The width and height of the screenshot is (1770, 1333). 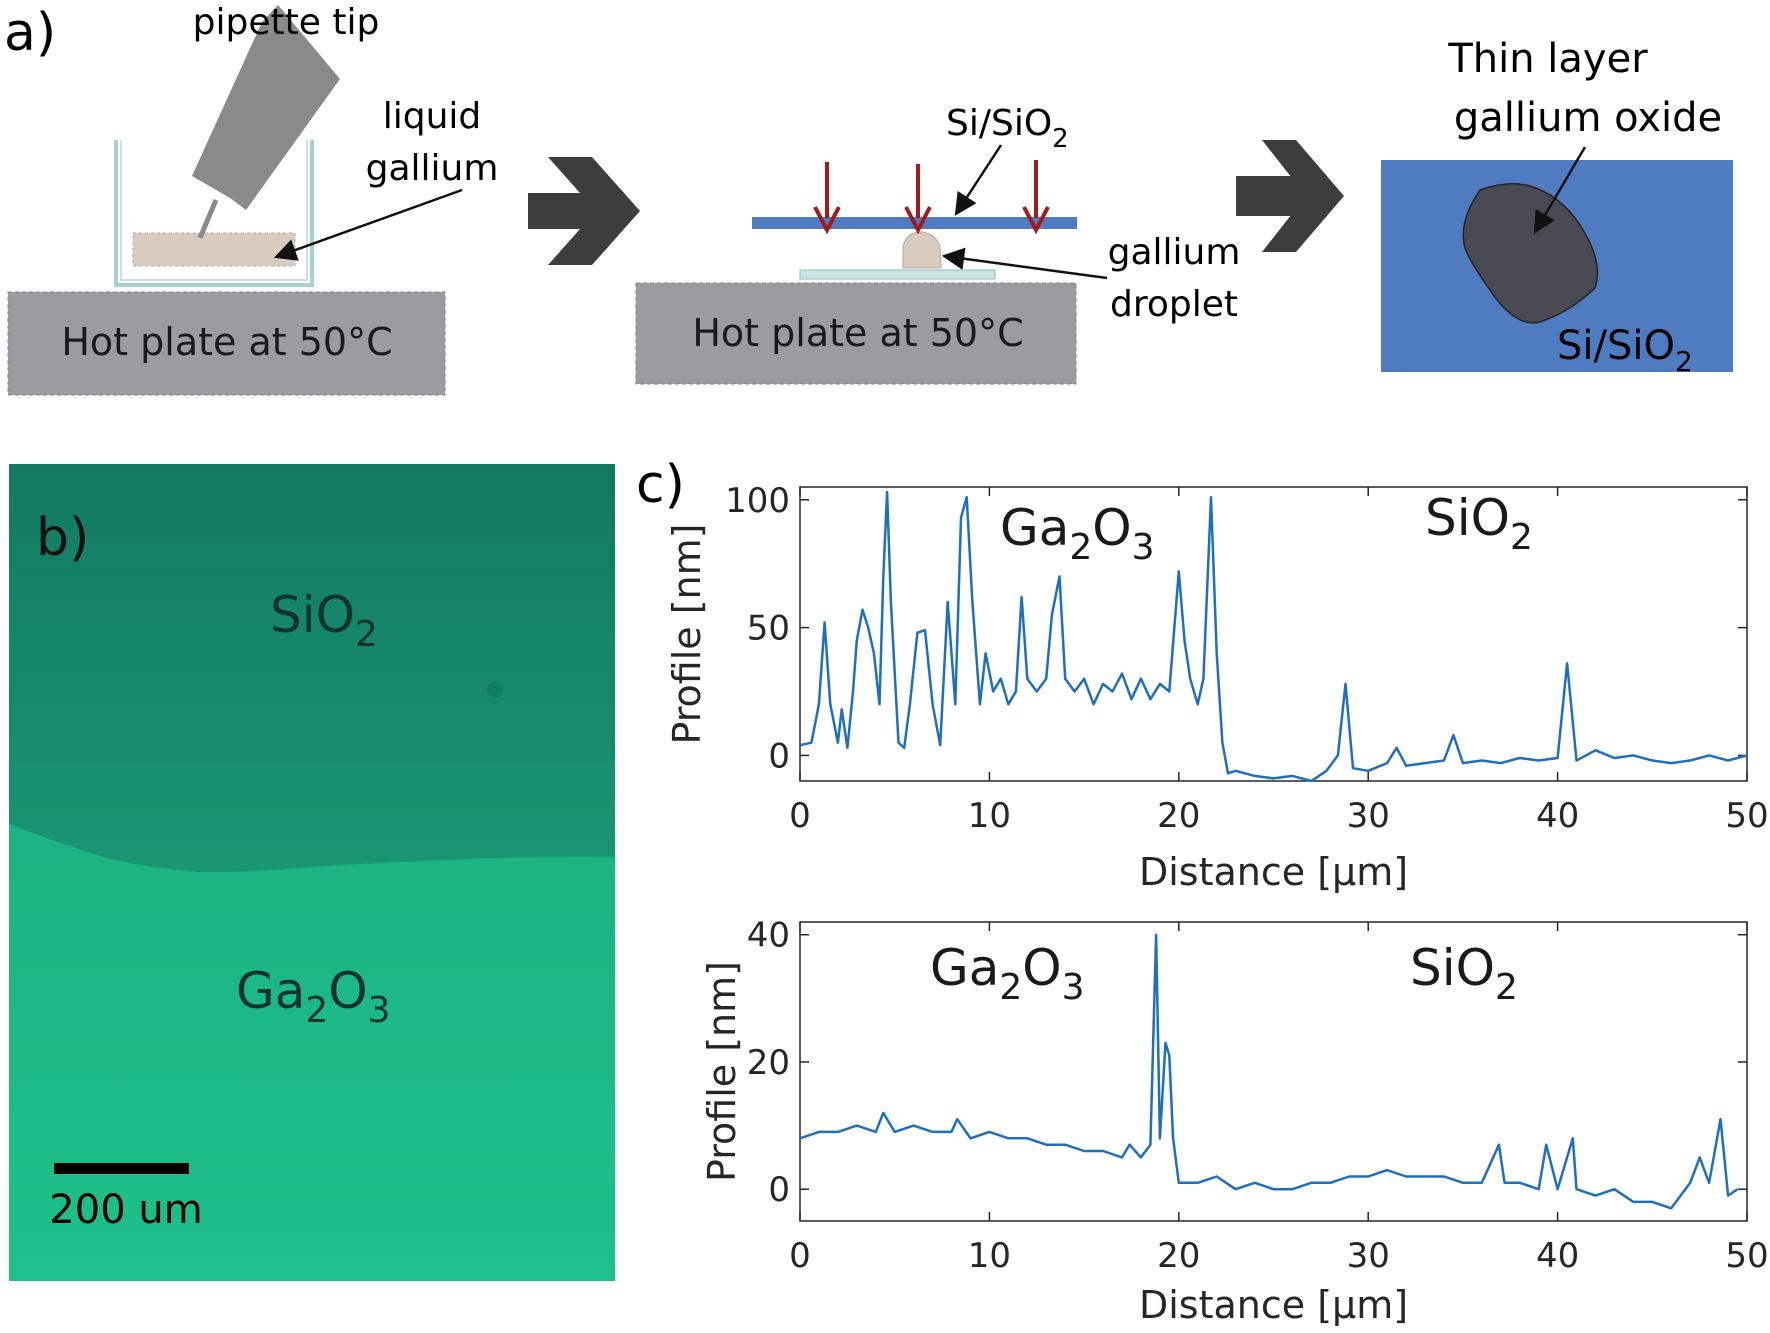 I want to click on droplet-label-line2: droplet, so click(x=1174, y=304).